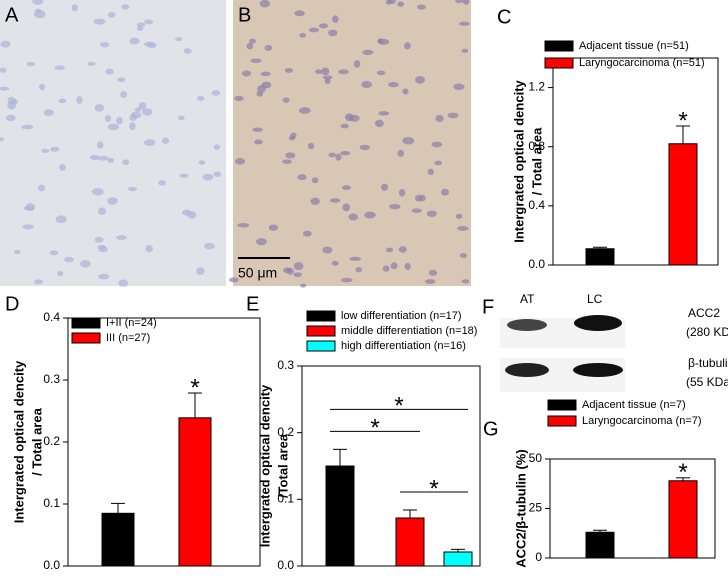  What do you see at coordinates (642, 421) in the screenshot?
I see `legend-label: Laryngocarcinoma (n=7)` at bounding box center [642, 421].